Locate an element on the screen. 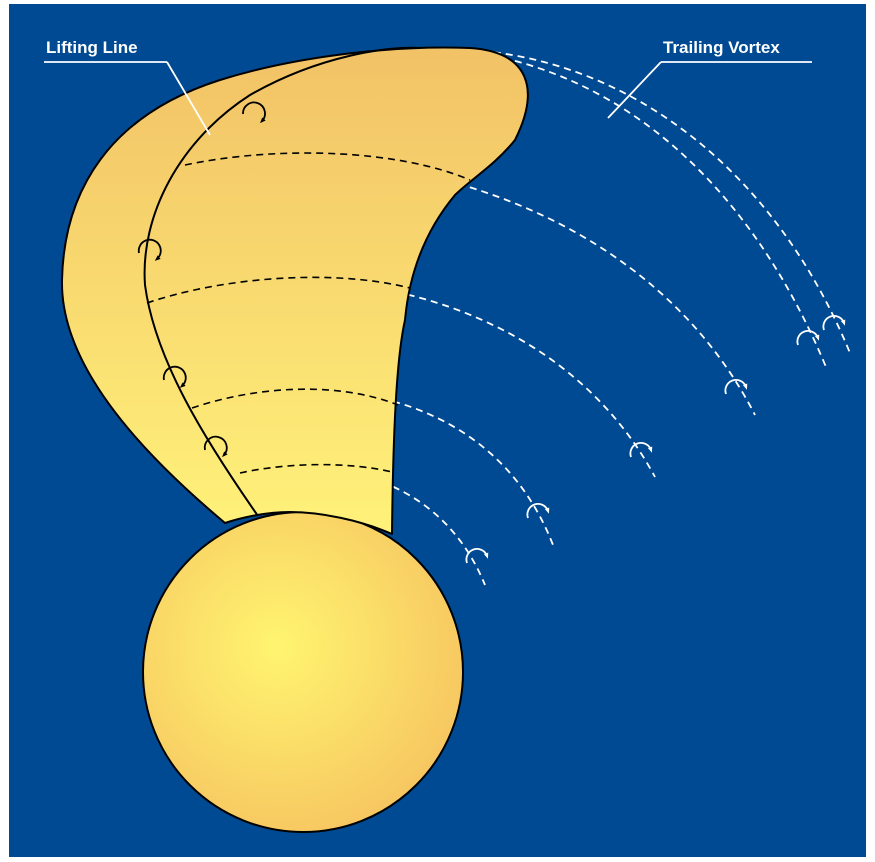 Image resolution: width=875 pixels, height=862 pixels. lifting-line-leader is located at coordinates (188, 98).